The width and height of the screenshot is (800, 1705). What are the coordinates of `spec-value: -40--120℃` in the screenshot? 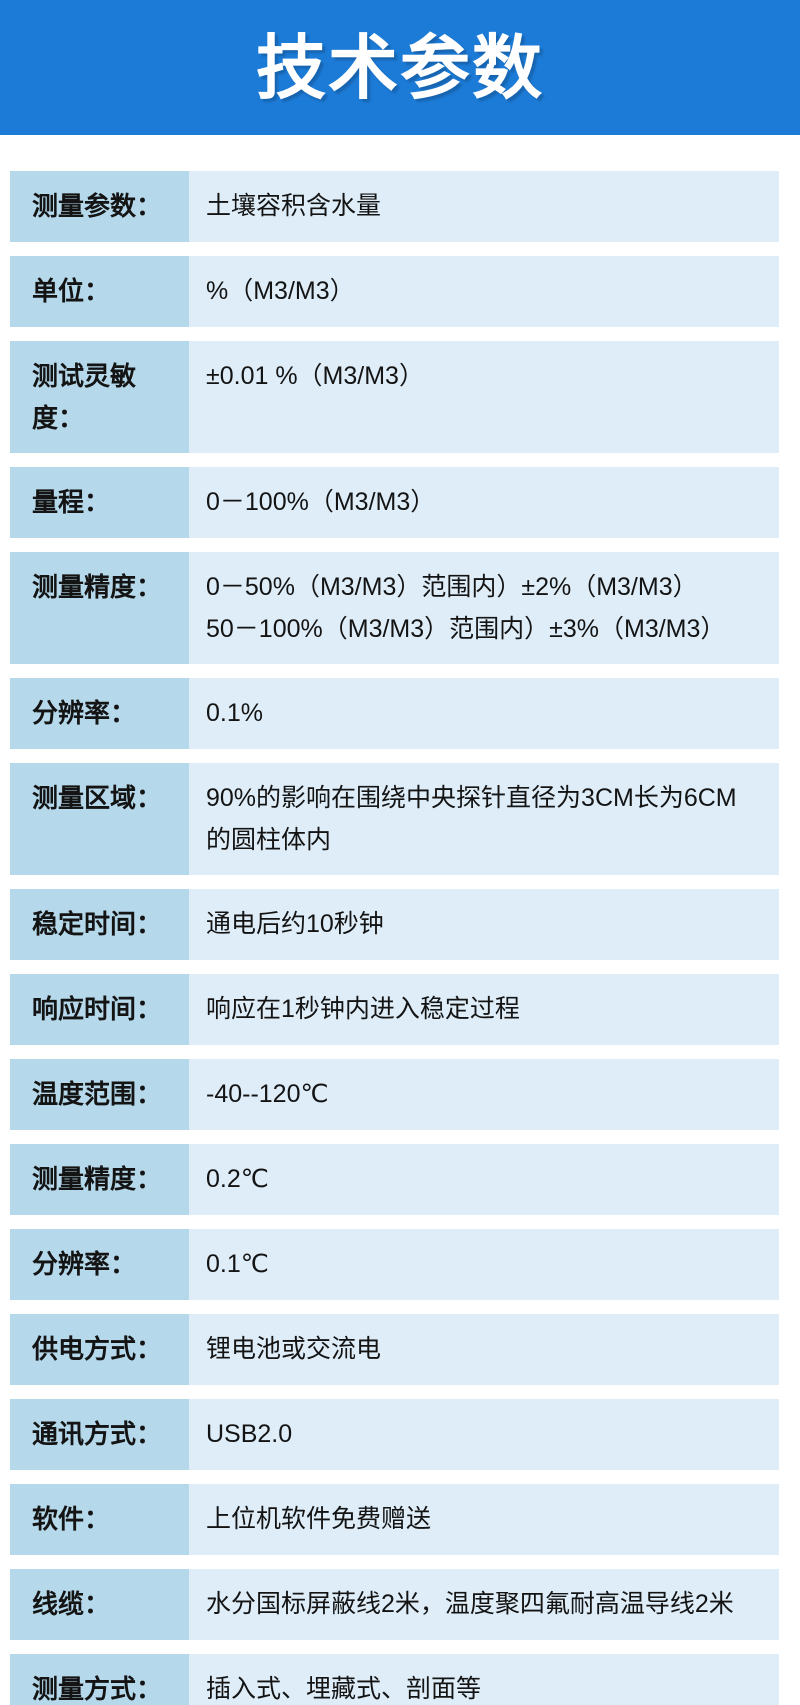 It's located at (484, 1094).